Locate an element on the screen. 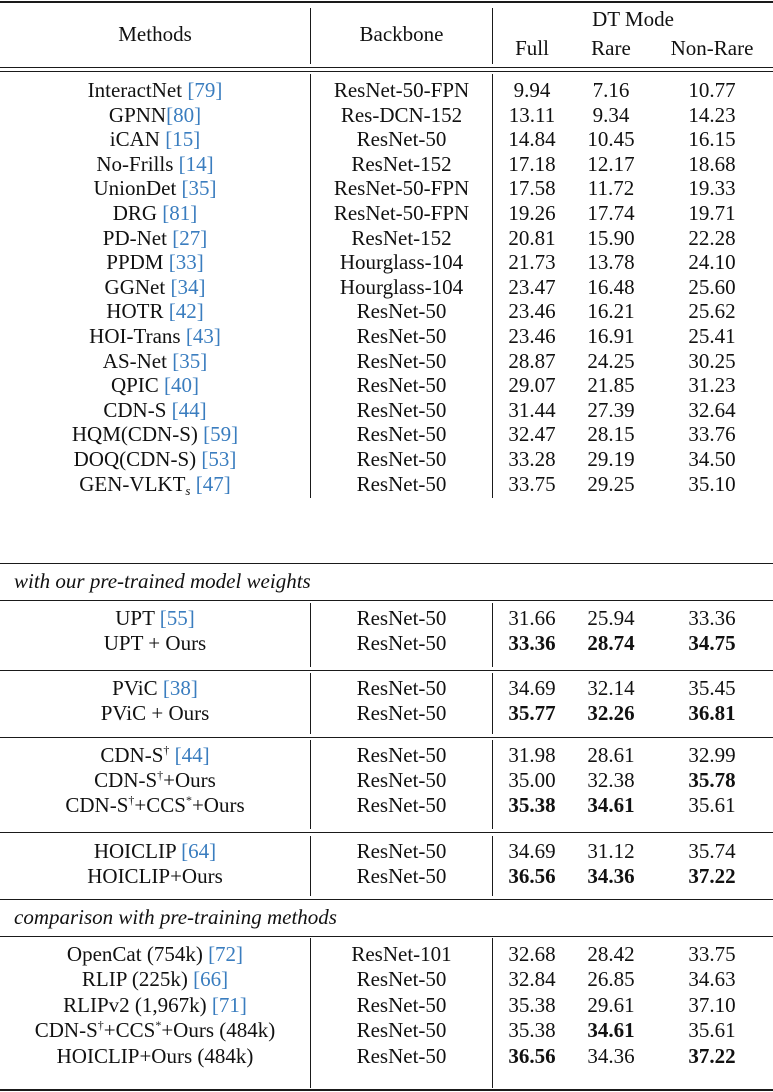 Image resolution: width=773 pixels, height=1092 pixels. score-rare: 17.74 is located at coordinates (611, 213).